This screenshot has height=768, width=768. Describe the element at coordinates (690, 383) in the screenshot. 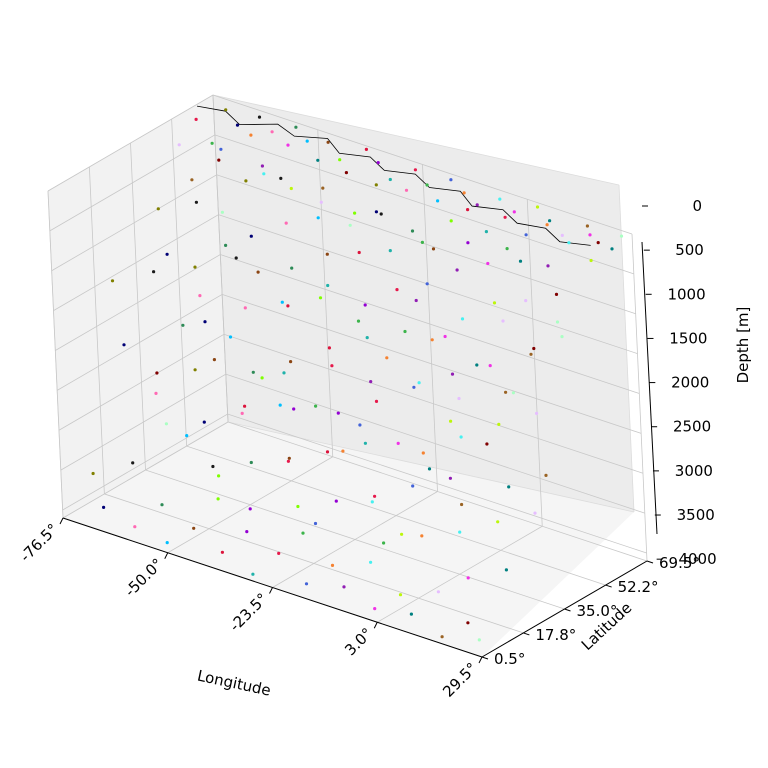

I see `z-tick-label: 2000` at that location.